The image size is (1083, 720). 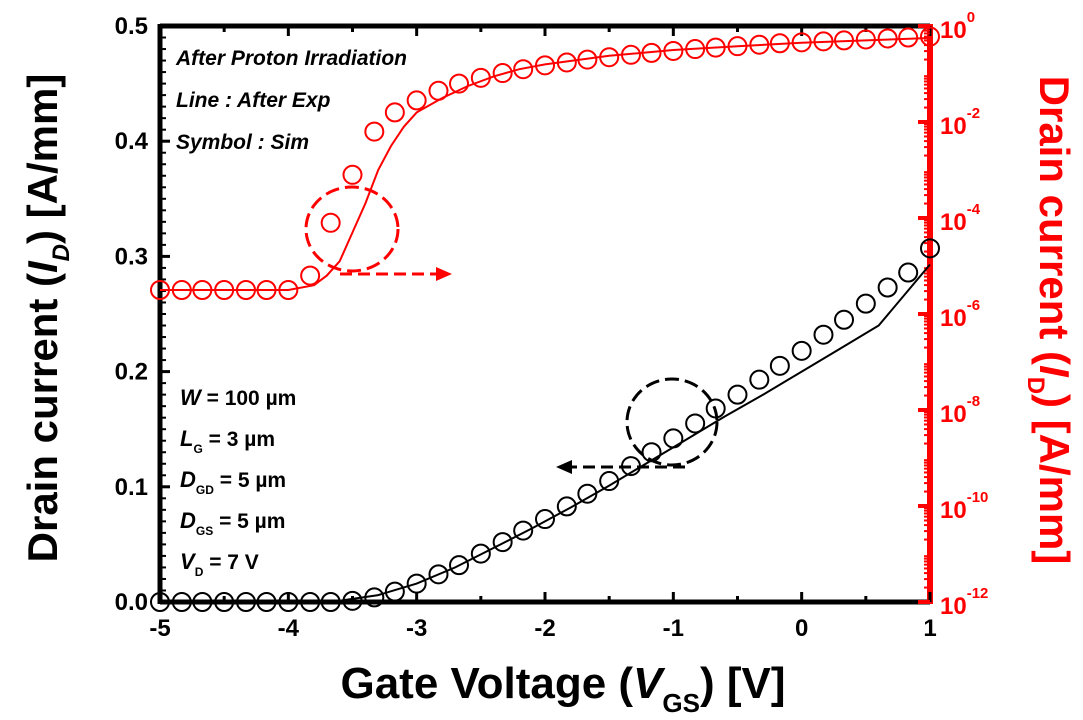 What do you see at coordinates (291, 58) in the screenshot?
I see `legend-note: After Proton Irradiation` at bounding box center [291, 58].